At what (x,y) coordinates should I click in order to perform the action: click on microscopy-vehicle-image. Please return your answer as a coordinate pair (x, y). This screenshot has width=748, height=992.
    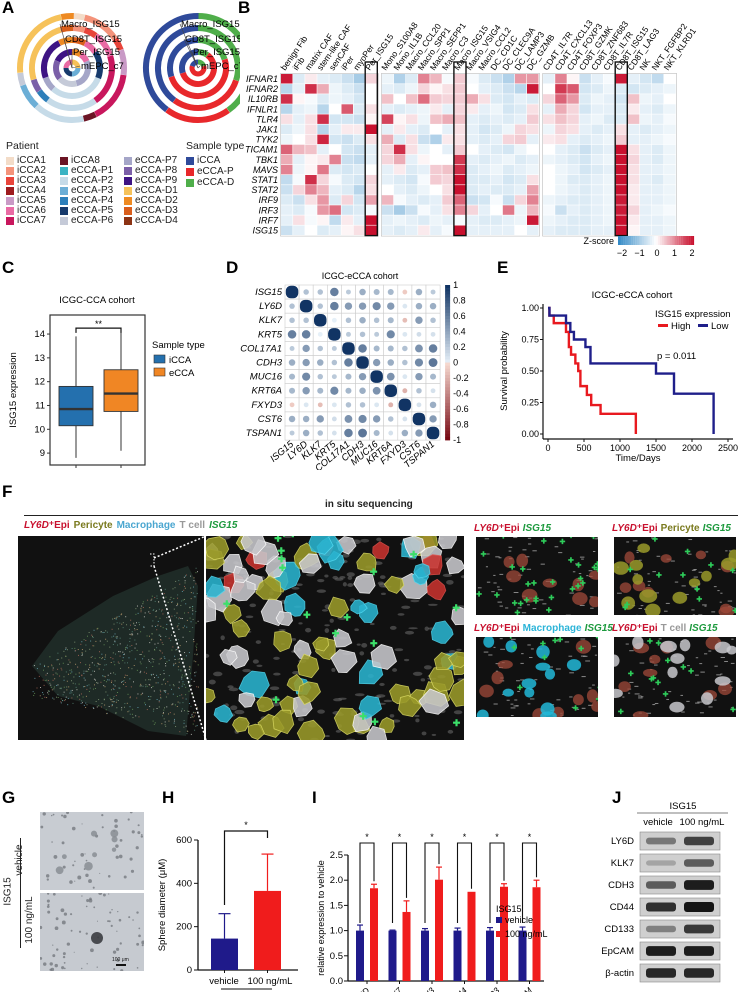
    Looking at the image, I should click on (92, 850).